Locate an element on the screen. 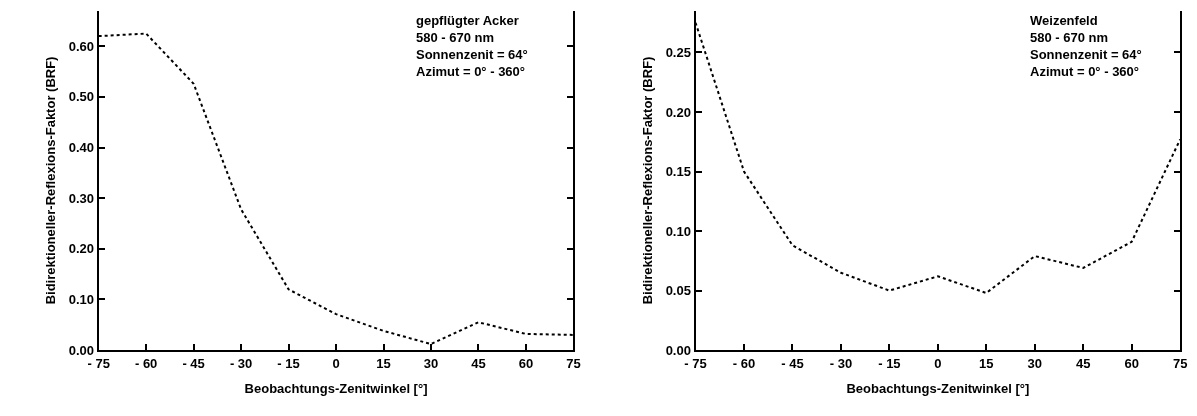 This screenshot has width=1197, height=416. y-tick-label: 0.05 is located at coordinates (678, 291).